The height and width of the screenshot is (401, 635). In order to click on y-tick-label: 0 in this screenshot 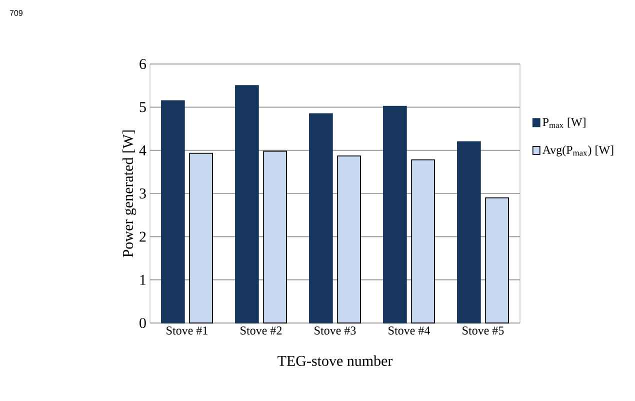, I will do `click(143, 323)`.